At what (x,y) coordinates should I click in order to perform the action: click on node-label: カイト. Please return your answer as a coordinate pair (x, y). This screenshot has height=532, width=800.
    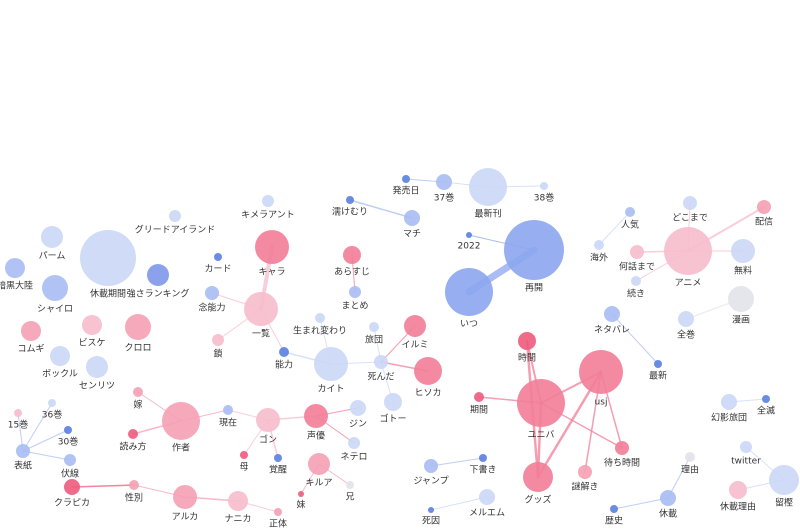
    Looking at the image, I should click on (330, 389).